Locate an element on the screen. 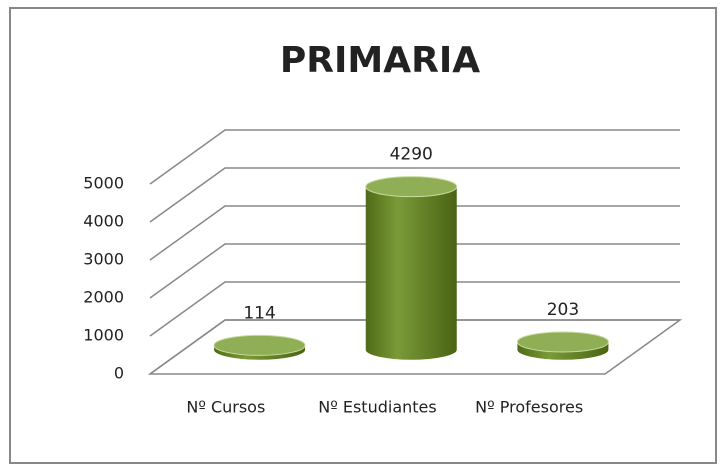 The image size is (728, 468). value-label: 114 is located at coordinates (259, 313).